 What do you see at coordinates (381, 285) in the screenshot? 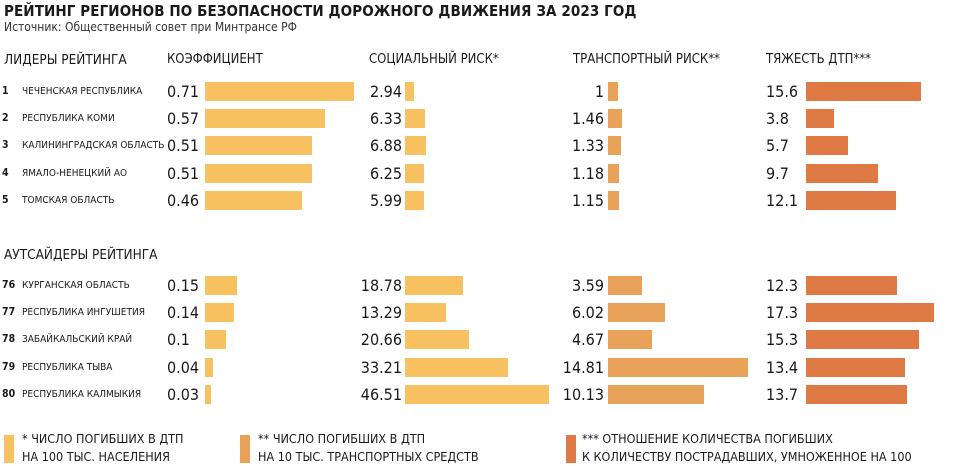
I see `data-label-social: 18.78` at bounding box center [381, 285].